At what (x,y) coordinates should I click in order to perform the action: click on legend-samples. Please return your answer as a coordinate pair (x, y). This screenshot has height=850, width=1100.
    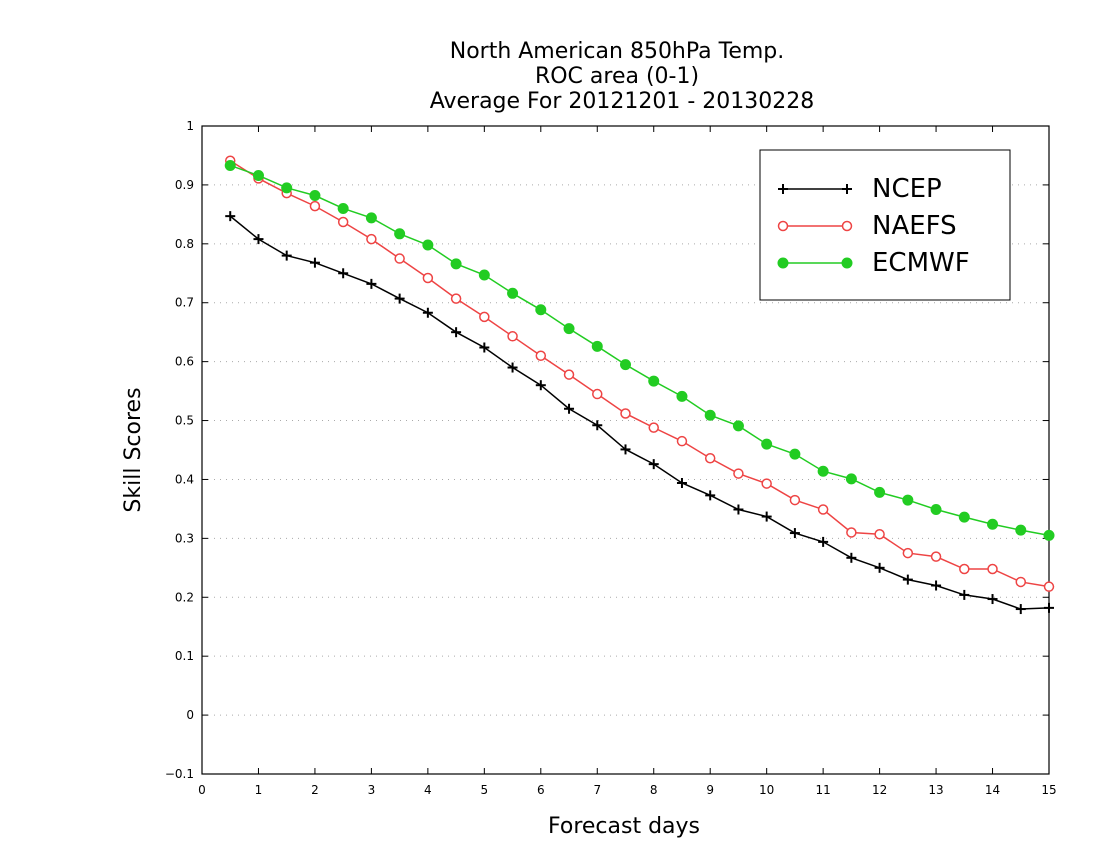
    Looking at the image, I should click on (815, 226).